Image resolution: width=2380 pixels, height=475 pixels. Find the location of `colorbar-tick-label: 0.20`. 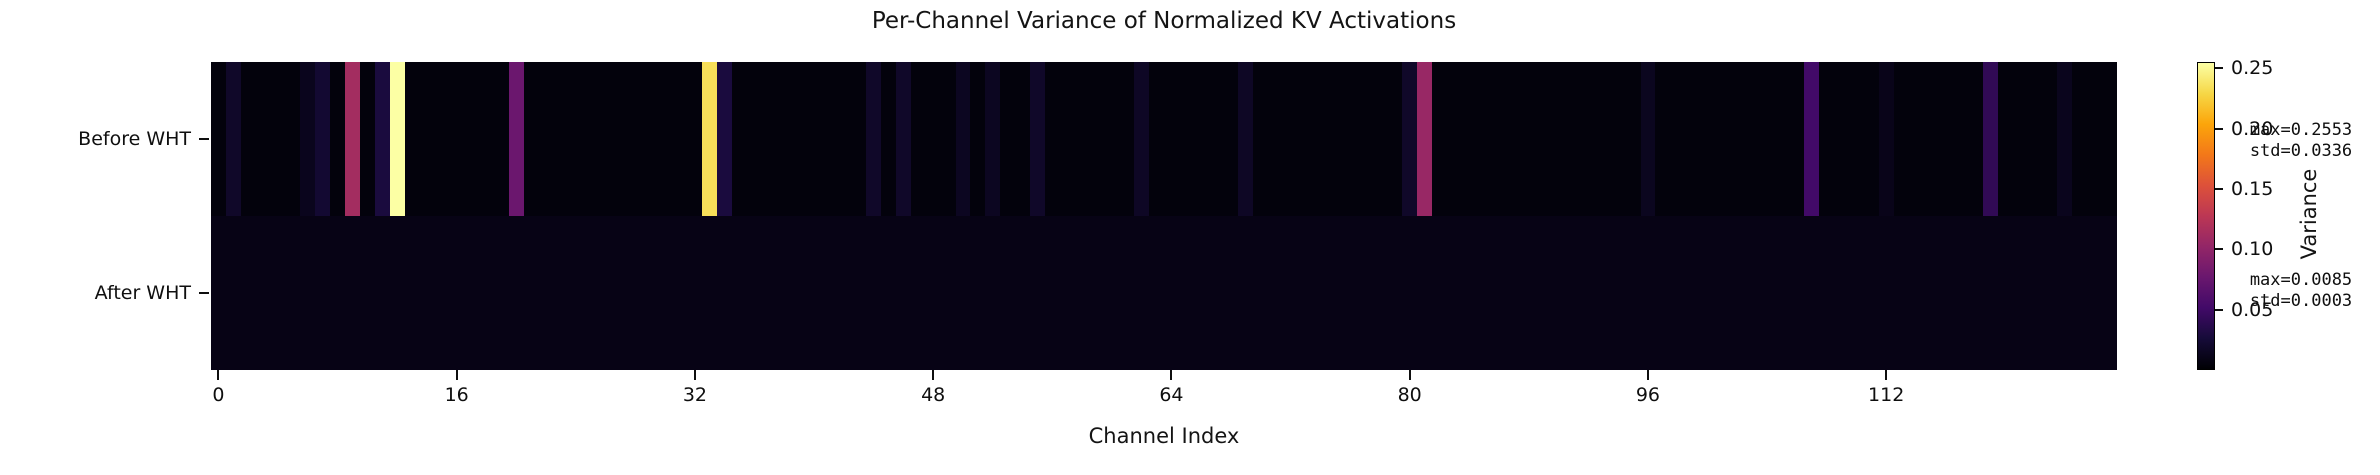

colorbar-tick-label: 0.20 is located at coordinates (2252, 128).